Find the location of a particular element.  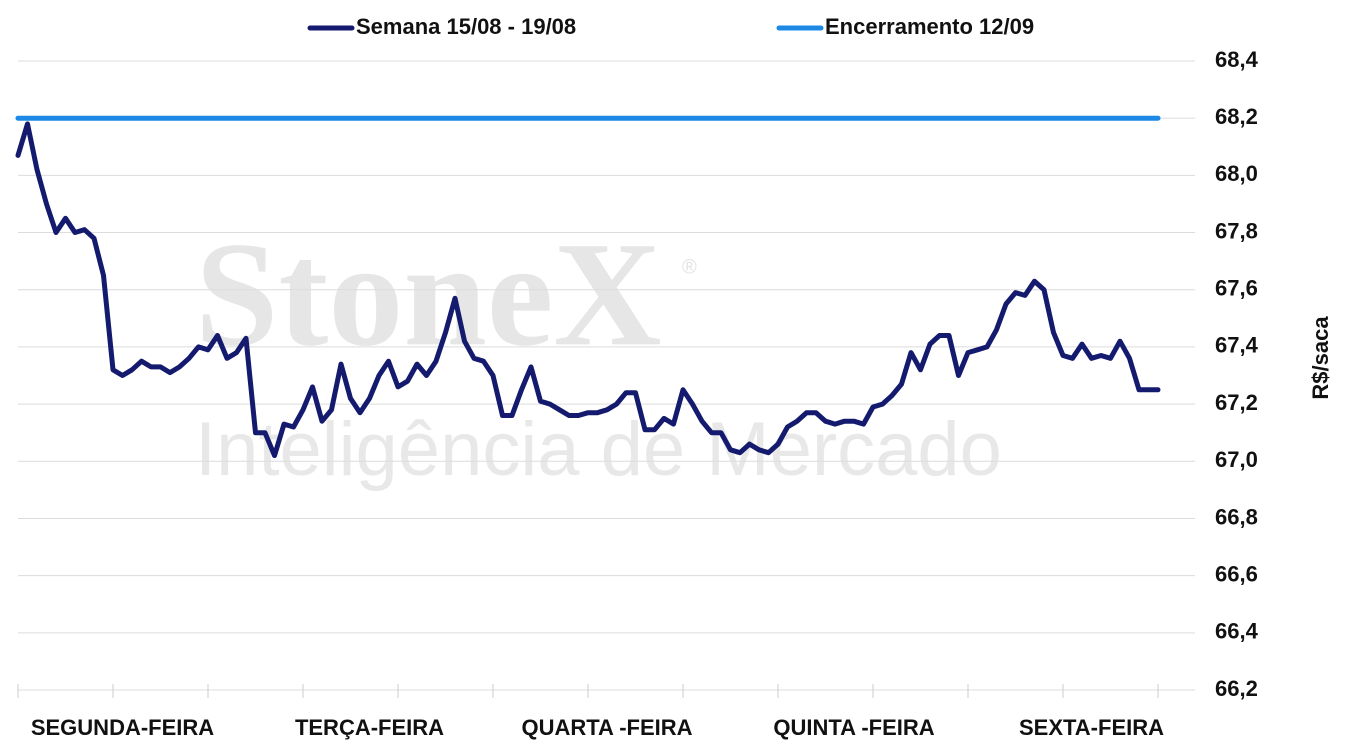

y-tick-label: 67,0 is located at coordinates (1236, 459).